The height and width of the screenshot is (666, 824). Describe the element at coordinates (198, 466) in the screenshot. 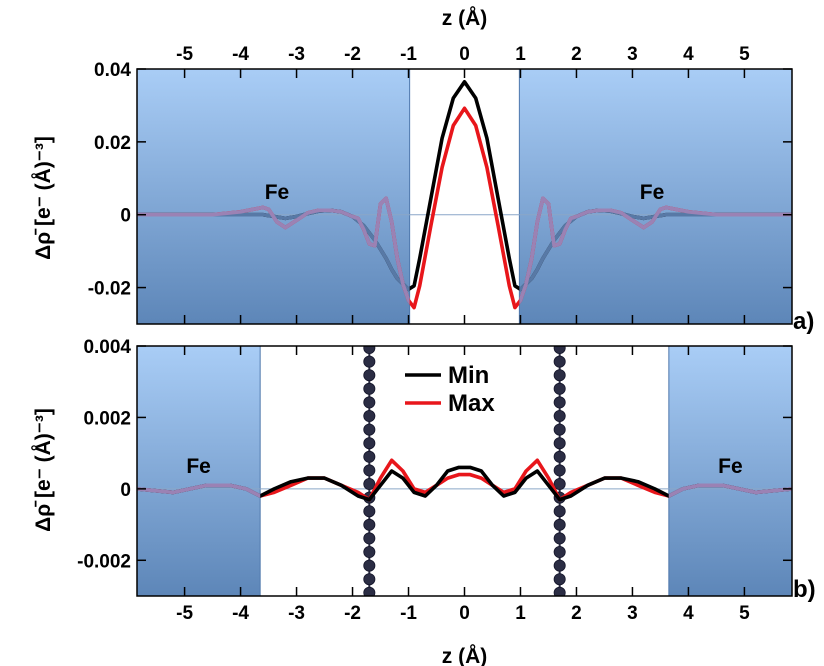

I see `fe-label-b-1: Fe` at that location.